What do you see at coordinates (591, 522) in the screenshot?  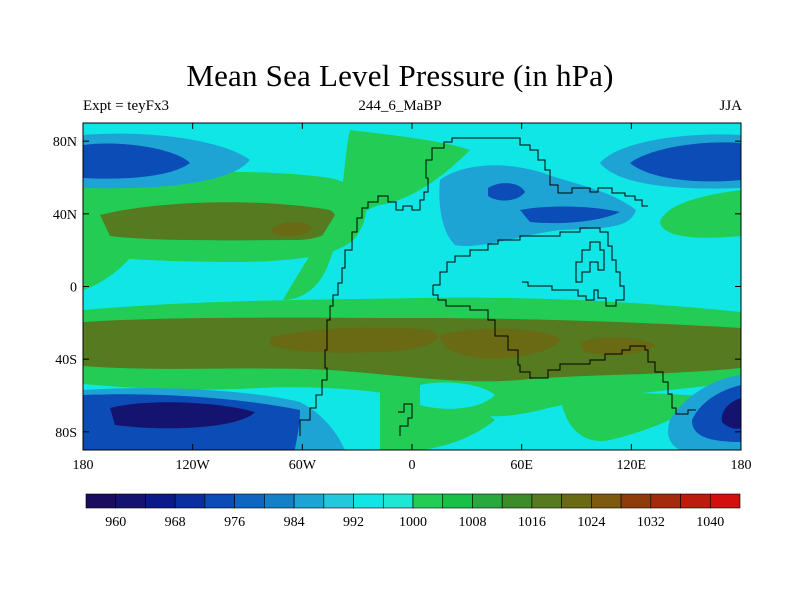 I see `colorbar-label: 1024` at bounding box center [591, 522].